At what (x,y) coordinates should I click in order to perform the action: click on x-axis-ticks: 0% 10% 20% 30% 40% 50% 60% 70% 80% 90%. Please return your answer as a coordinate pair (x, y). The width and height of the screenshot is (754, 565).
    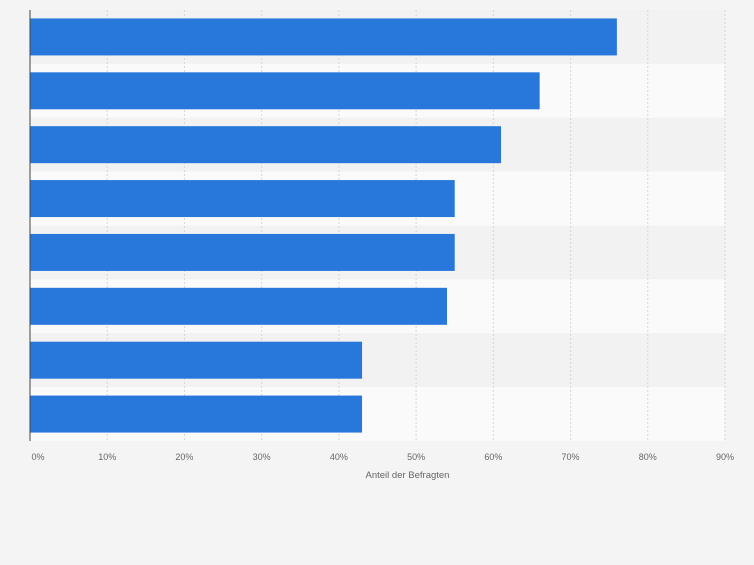
    Looking at the image, I should click on (382, 457).